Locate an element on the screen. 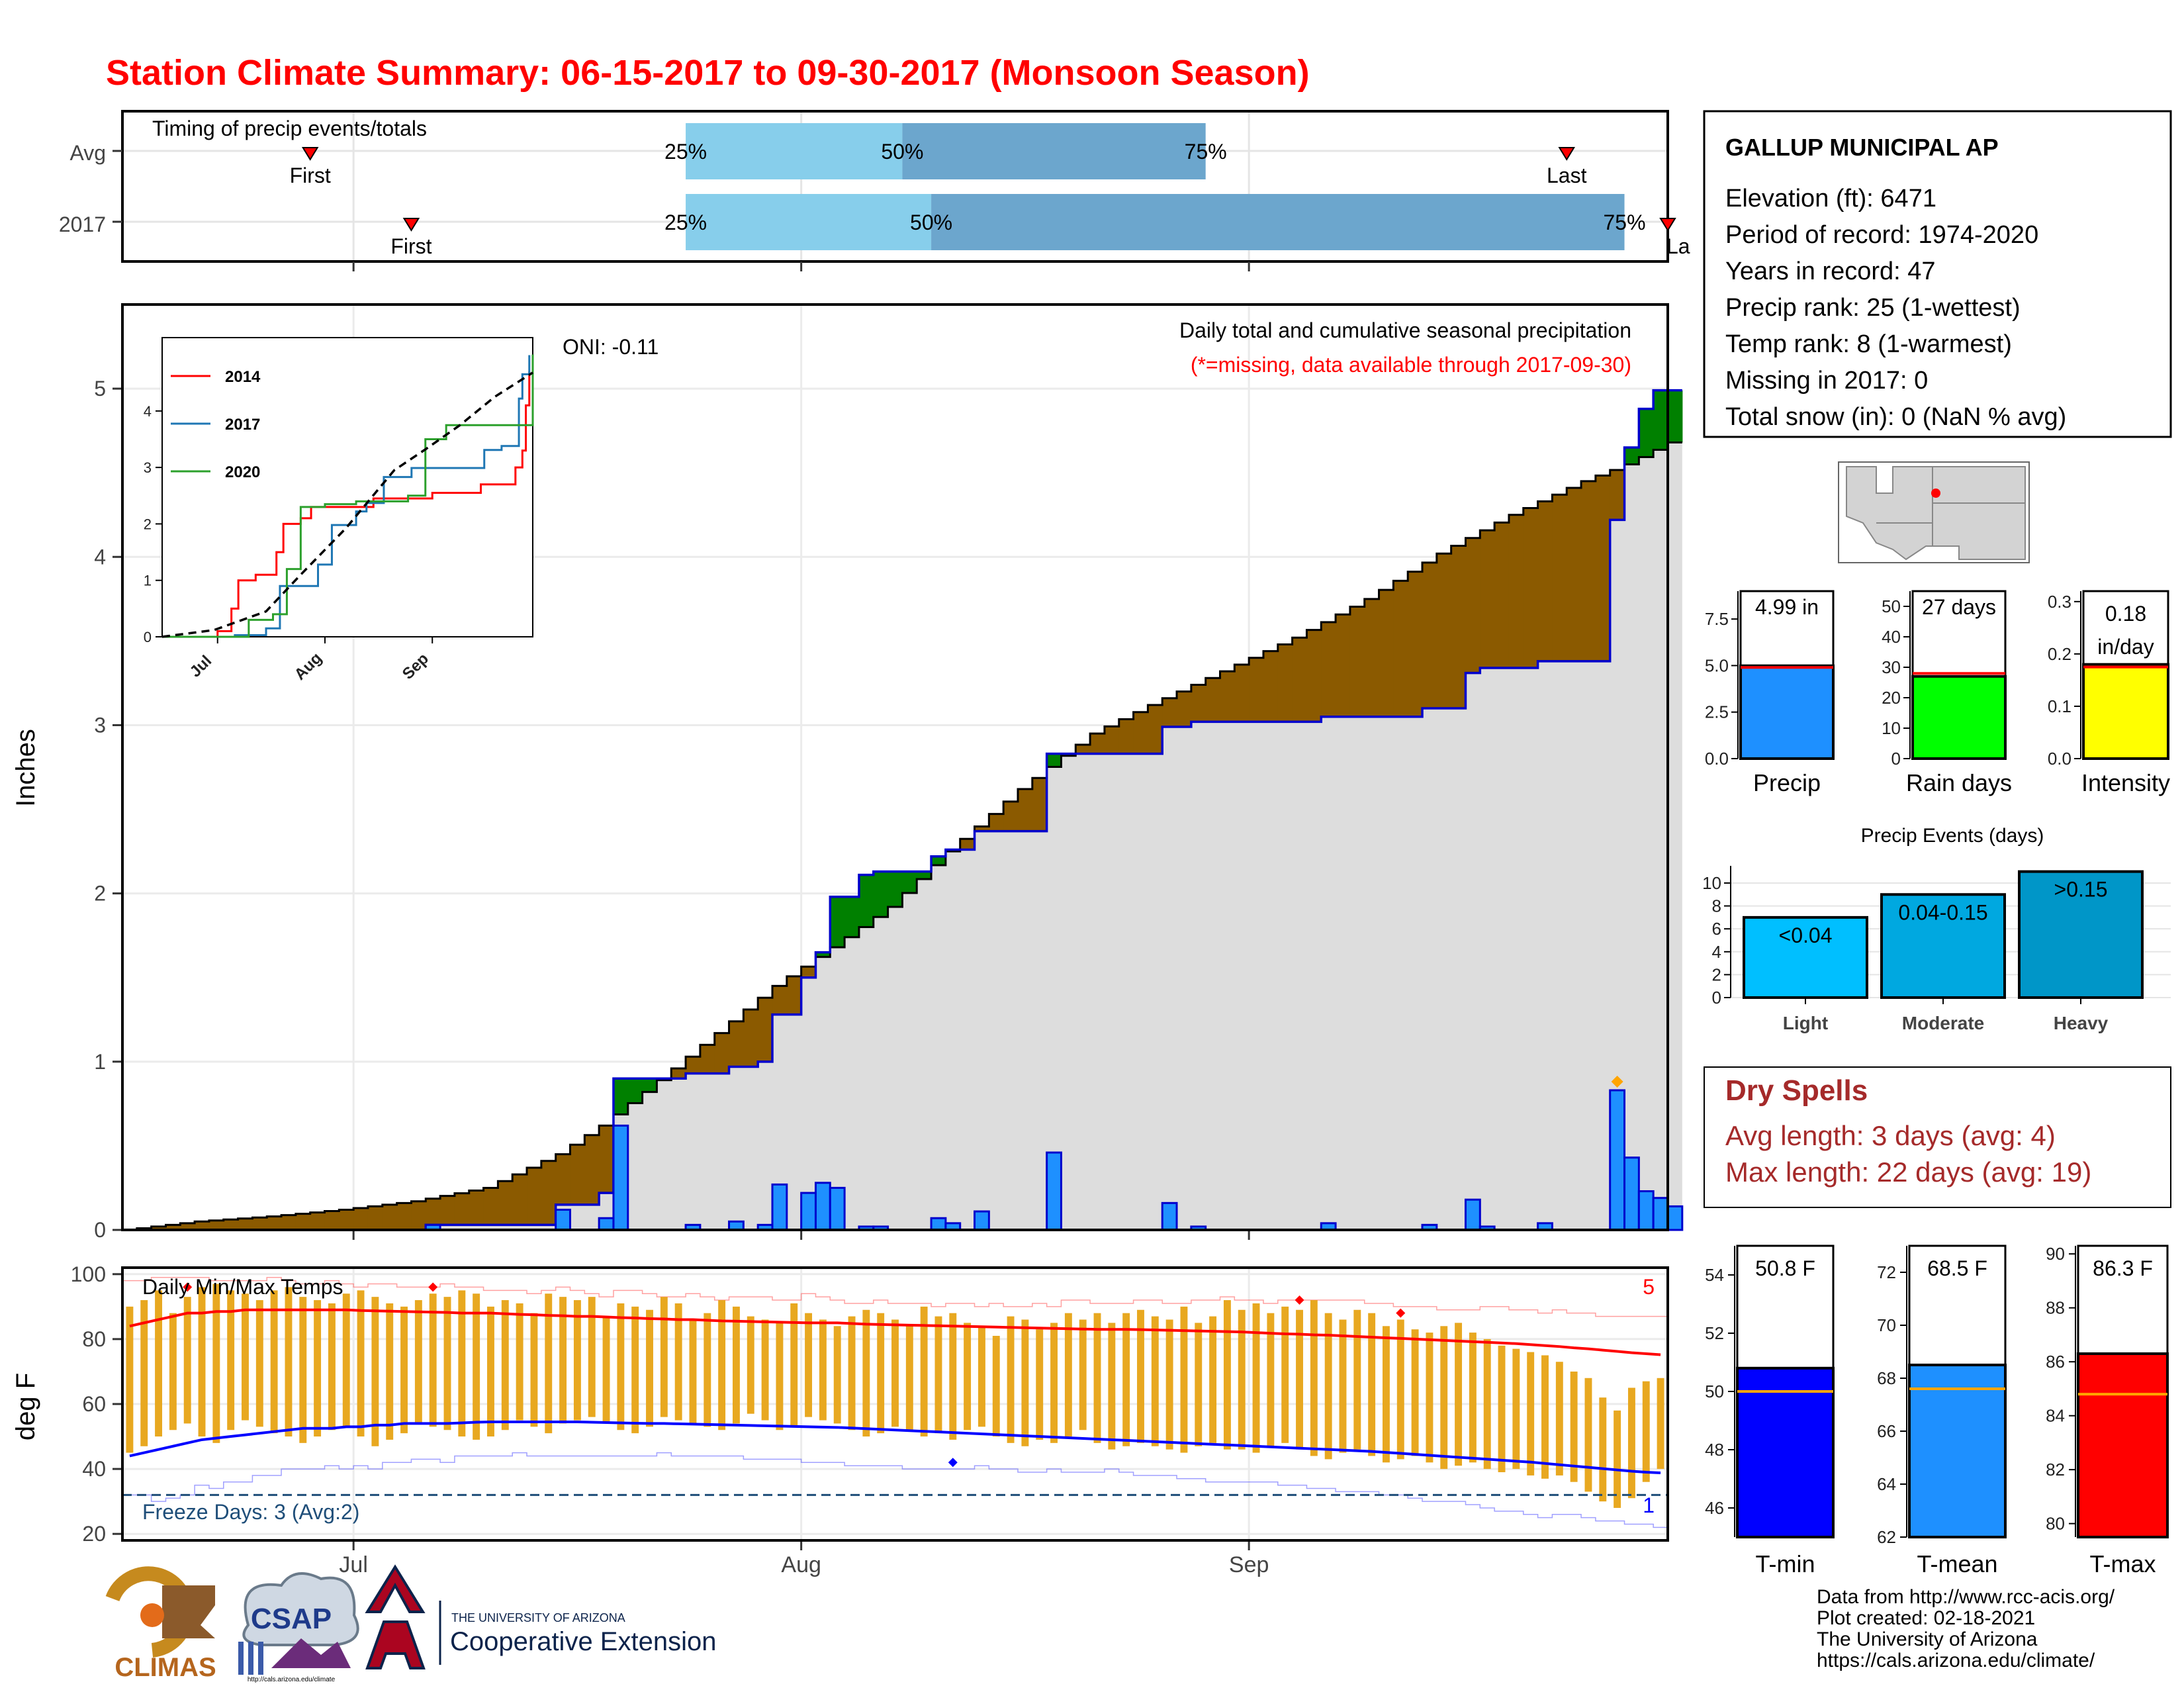  tbar-label: T-mean is located at coordinates (1957, 1563).